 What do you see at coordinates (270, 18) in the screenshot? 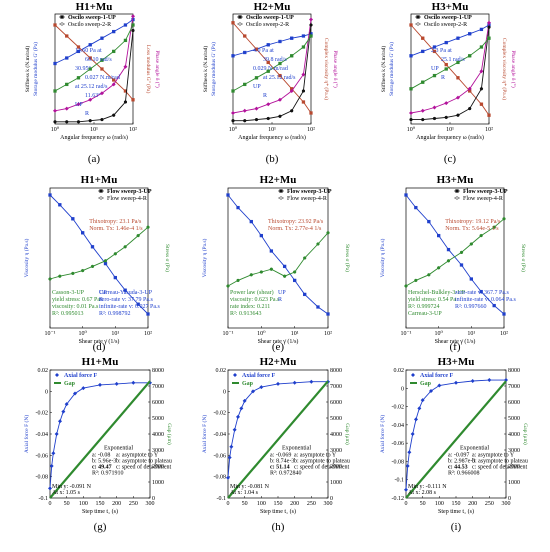
I see `panel-b-legend-label: Oscilo sweep-1-UP` at bounding box center [270, 18].